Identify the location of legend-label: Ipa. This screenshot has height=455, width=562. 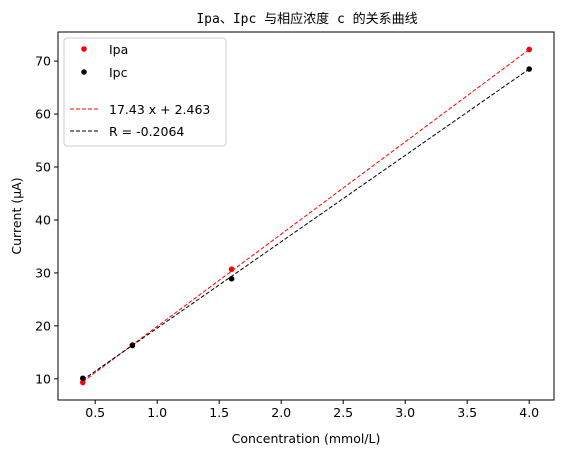
(118, 49).